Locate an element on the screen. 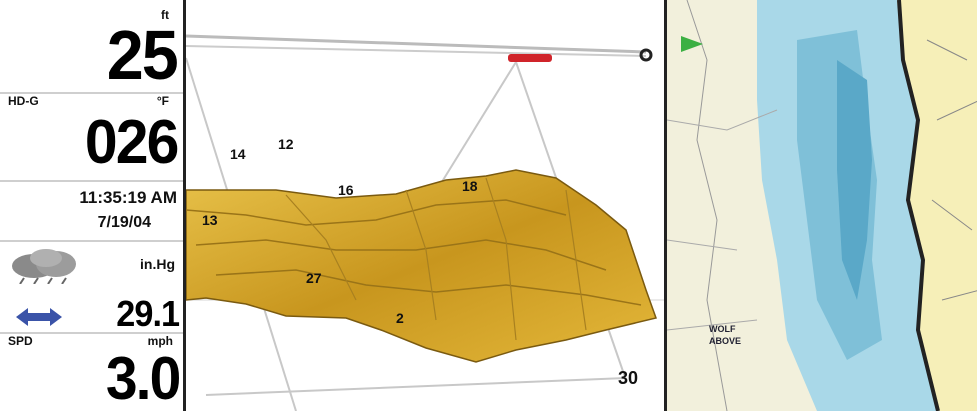  depth-label: 18 is located at coordinates (470, 186).